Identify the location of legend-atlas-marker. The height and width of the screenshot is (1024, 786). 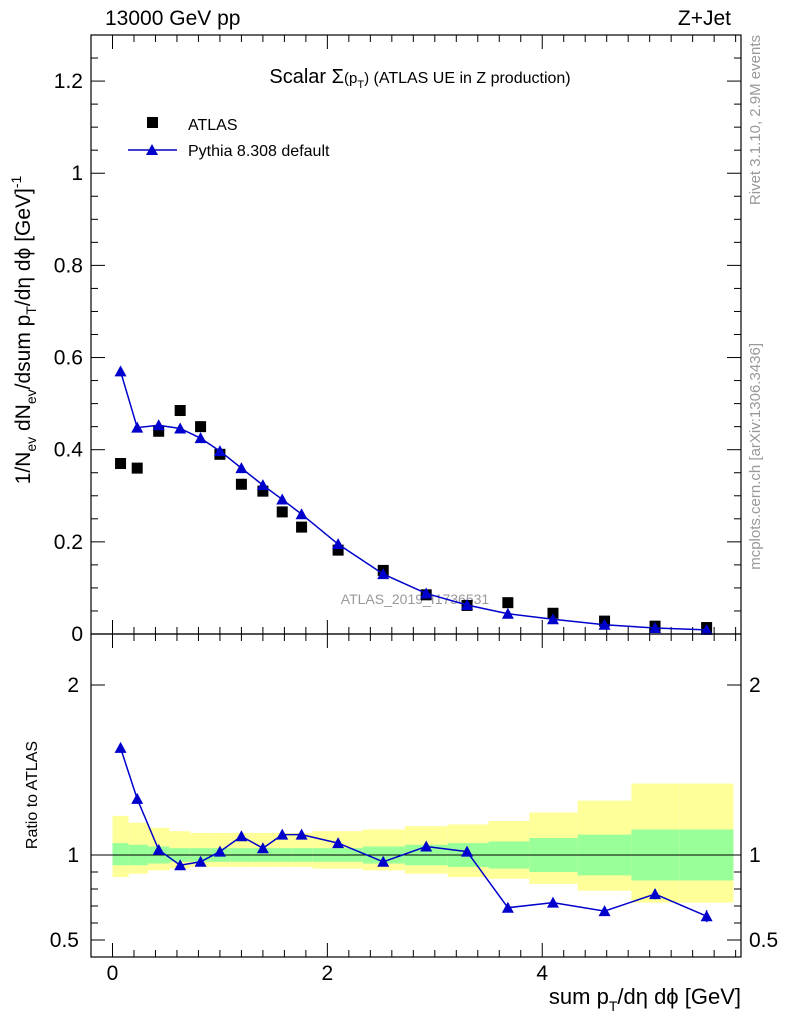
(152, 122).